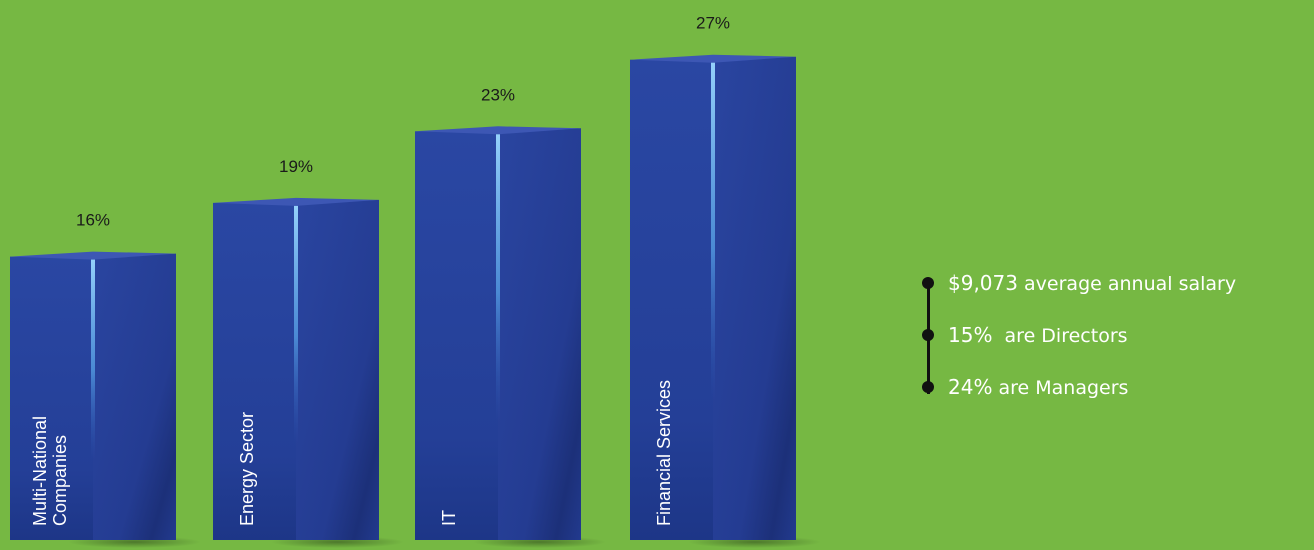 Image resolution: width=1314 pixels, height=550 pixels. What do you see at coordinates (983, 283) in the screenshot?
I see `stat-value: $9,073` at bounding box center [983, 283].